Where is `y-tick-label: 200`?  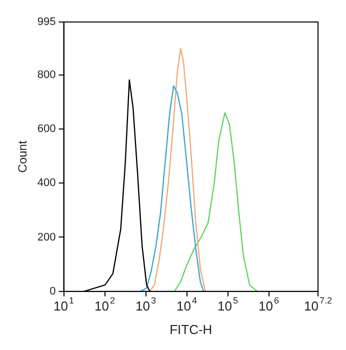
y-tick-label: 200 is located at coordinates (46, 237).